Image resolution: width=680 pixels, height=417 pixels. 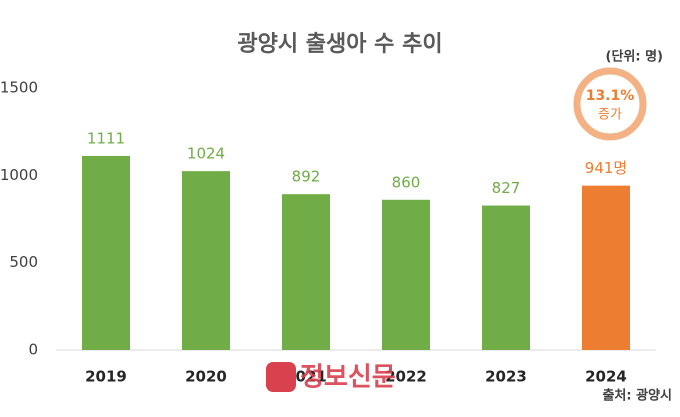 I want to click on value-label: 941명, so click(x=606, y=168).